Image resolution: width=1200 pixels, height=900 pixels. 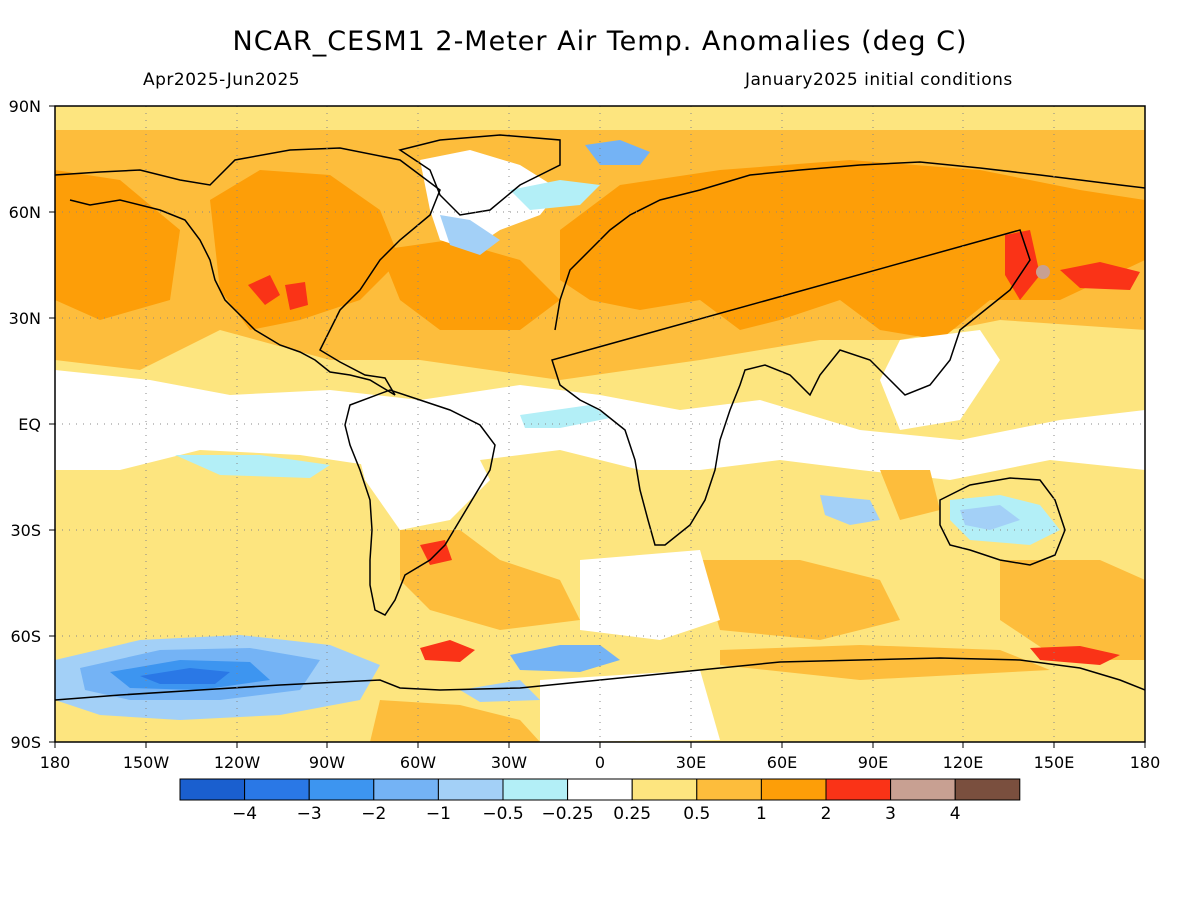 I want to click on lat-label: EQ, so click(x=29, y=424).